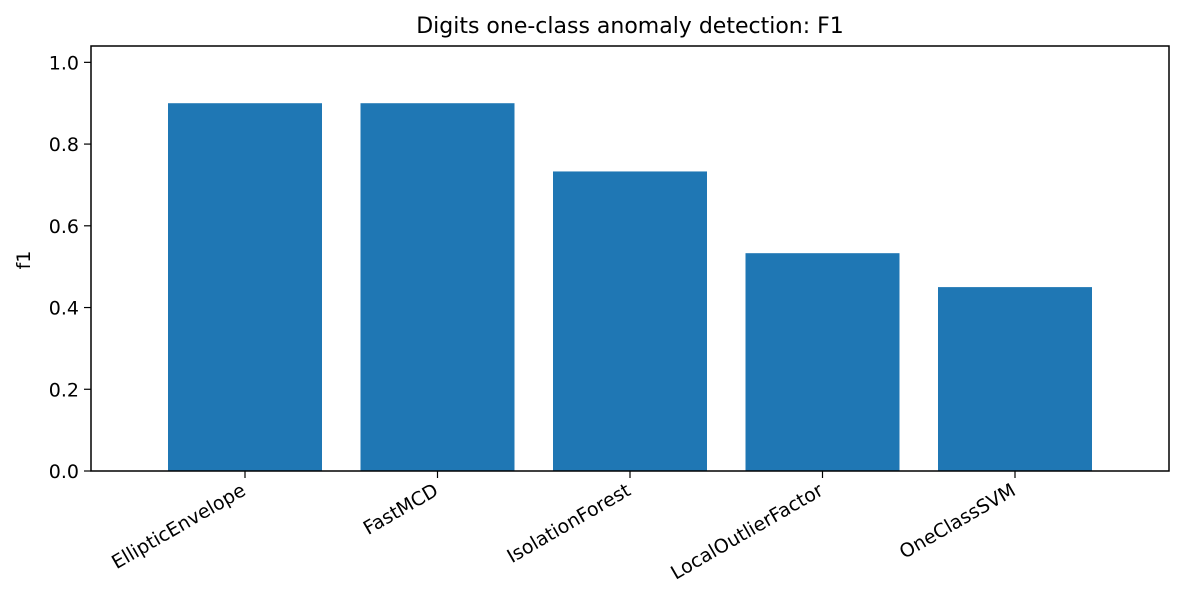 This screenshot has width=1184, height=612. Describe the element at coordinates (822, 362) in the screenshot. I see `bar-localoutlierfactor` at that location.